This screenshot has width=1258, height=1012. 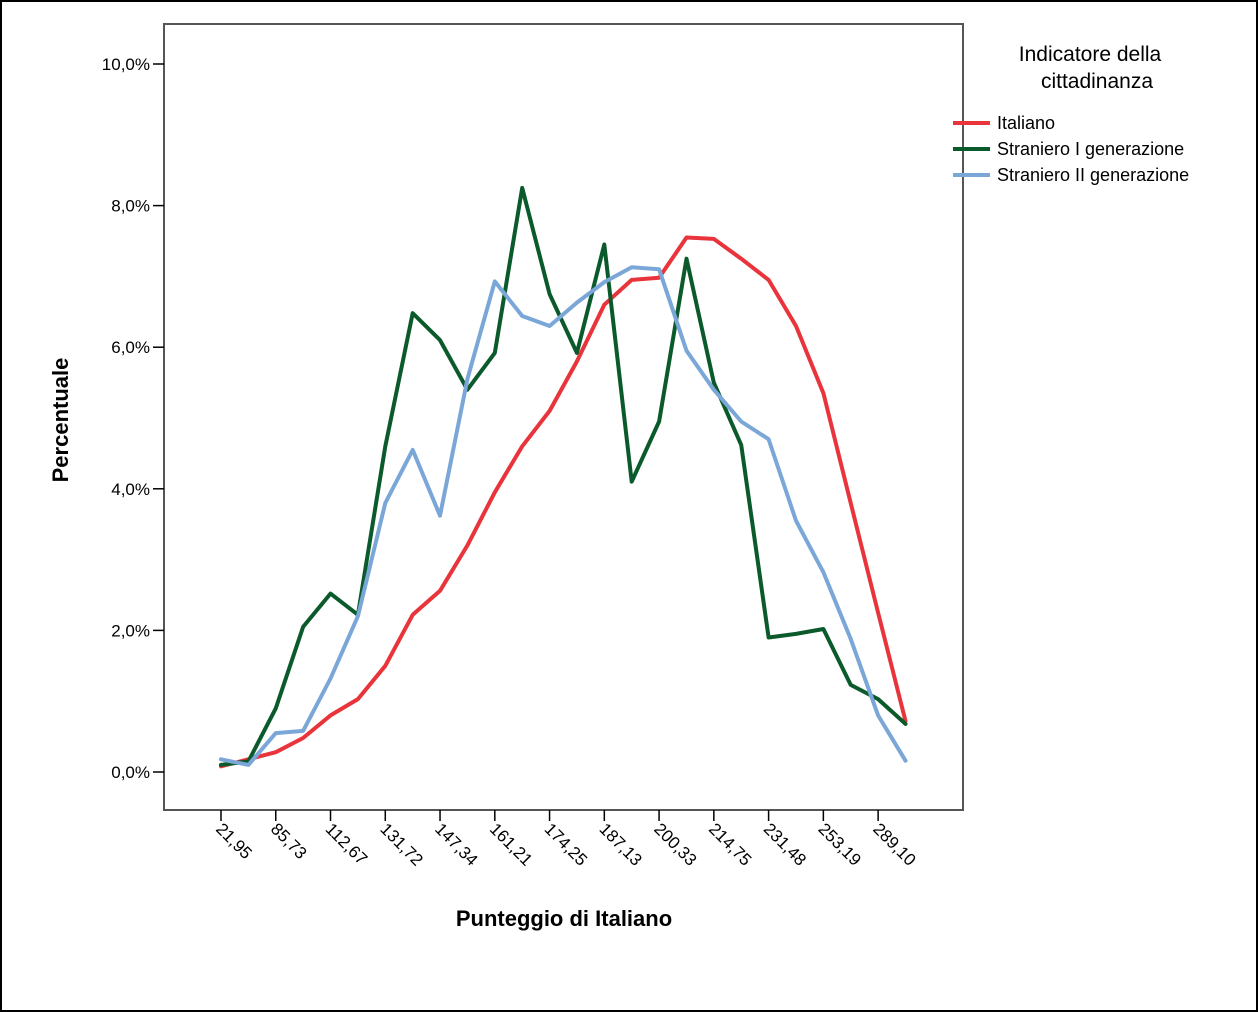 I want to click on legend-title-line-1: Indicatore della, so click(x=1090, y=54).